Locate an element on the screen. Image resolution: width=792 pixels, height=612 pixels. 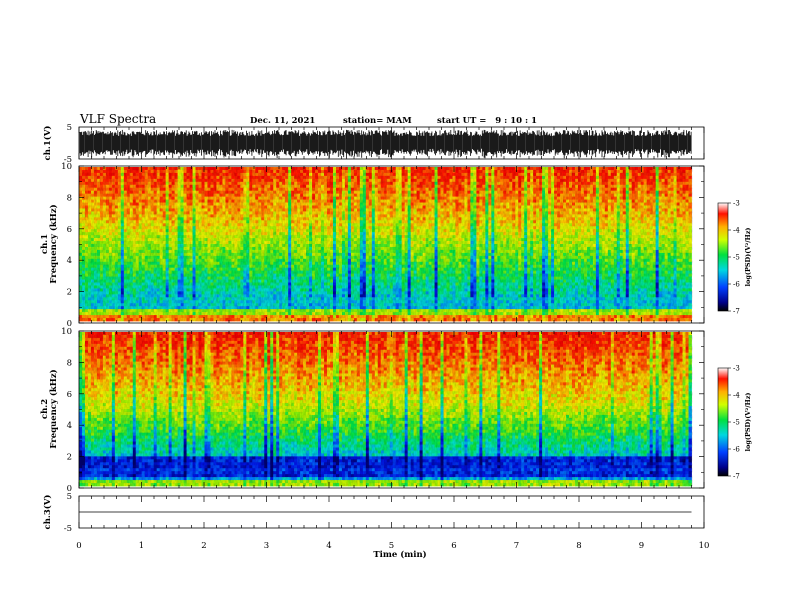
ch1-waveform-ylabel: ch.1(V) is located at coordinates (47, 143).